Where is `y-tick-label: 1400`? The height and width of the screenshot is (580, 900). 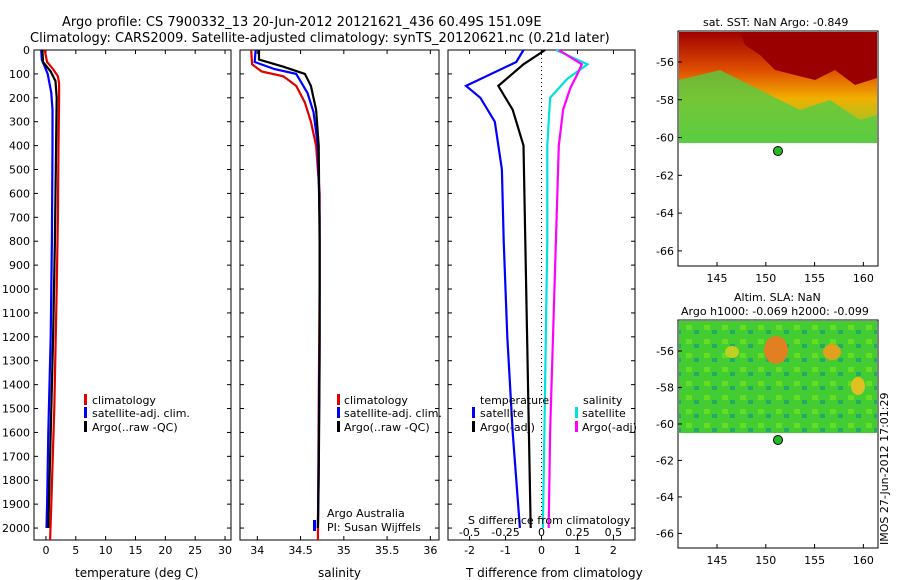 y-tick-label: 1400 is located at coordinates (16, 385).